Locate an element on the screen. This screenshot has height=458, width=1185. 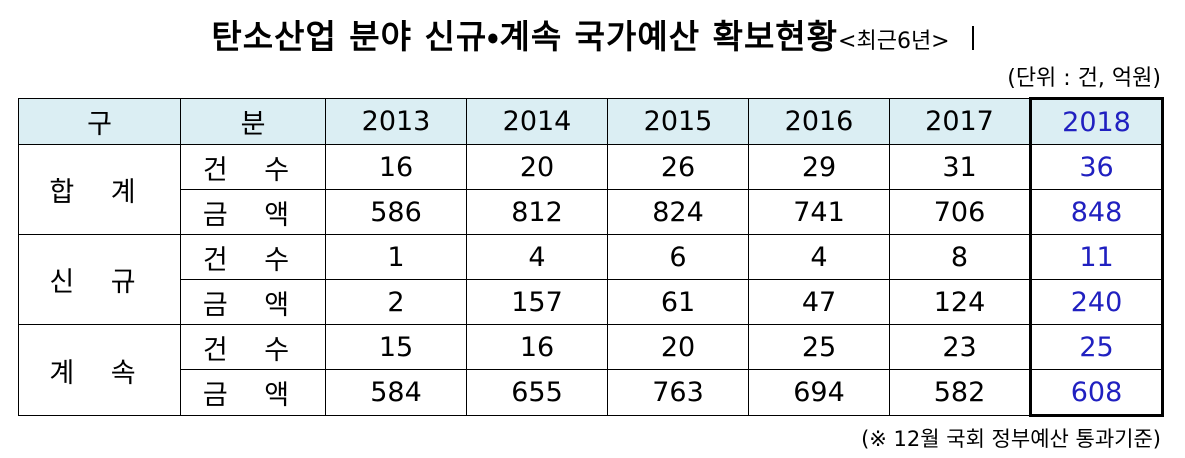
value-cell: 11 is located at coordinates (1096, 257).